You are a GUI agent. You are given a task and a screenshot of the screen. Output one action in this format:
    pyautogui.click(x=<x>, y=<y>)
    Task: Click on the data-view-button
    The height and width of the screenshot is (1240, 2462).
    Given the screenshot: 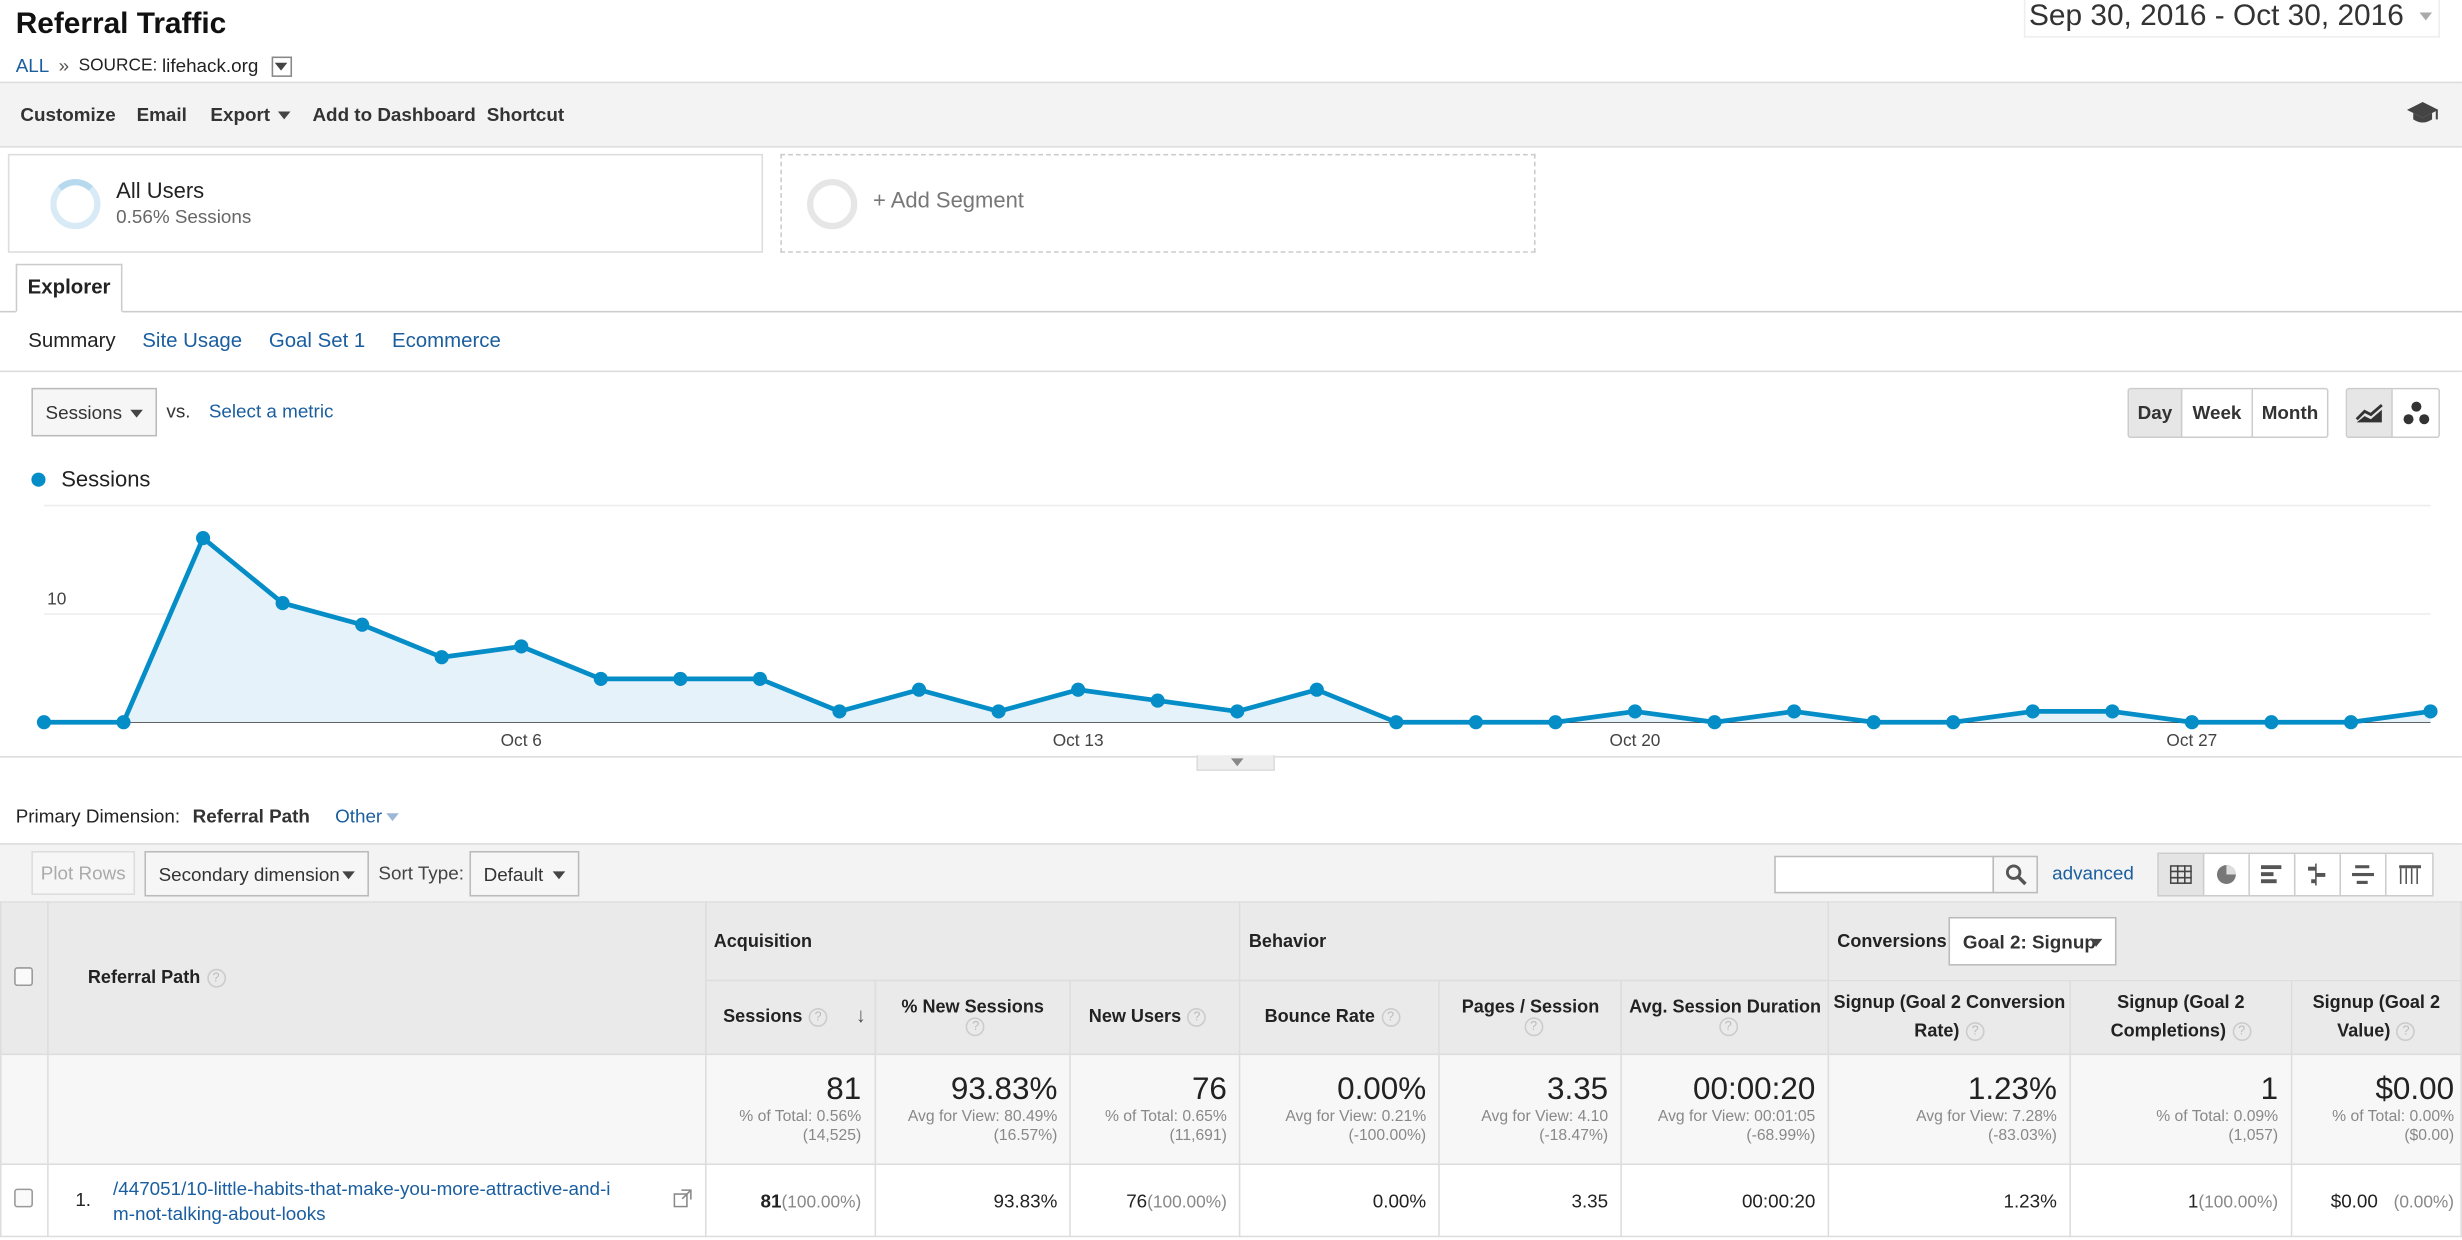 What is the action you would take?
    pyautogui.click(x=2181, y=874)
    